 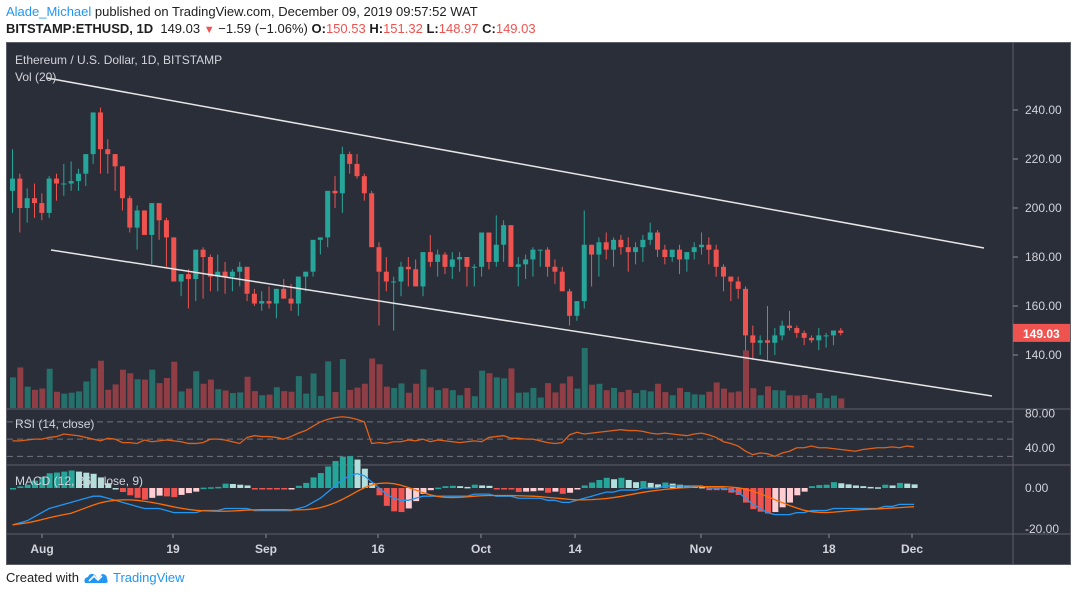 What do you see at coordinates (1042, 529) in the screenshot?
I see `svg-text: -20.00` at bounding box center [1042, 529].